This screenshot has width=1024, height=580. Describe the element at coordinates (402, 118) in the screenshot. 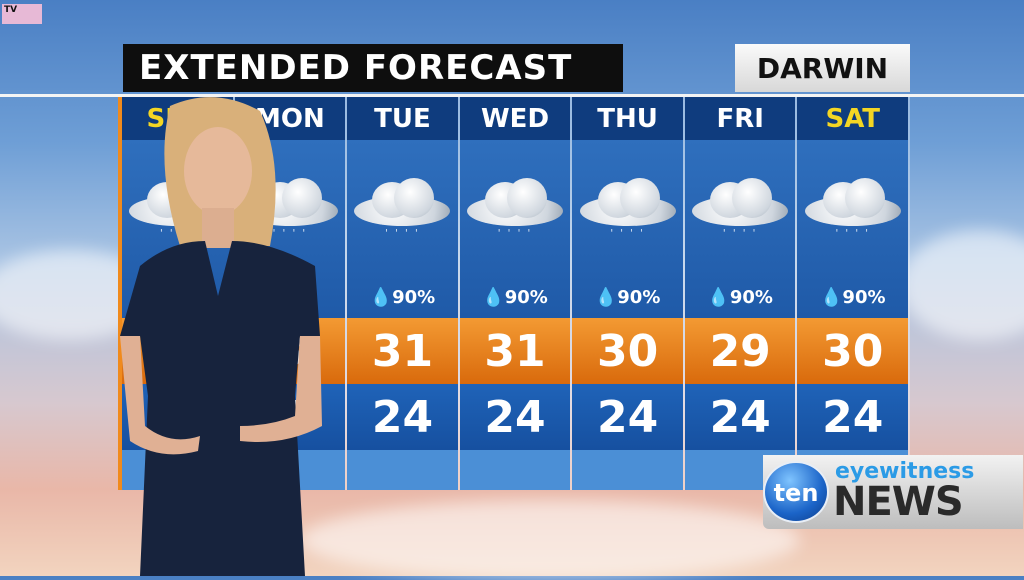

I see `day-label: TUE` at that location.